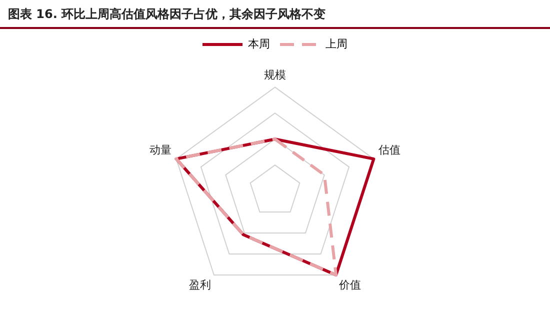 The image size is (550, 328). What do you see at coordinates (349, 285) in the screenshot?
I see `spoke-label: 价值` at bounding box center [349, 285].